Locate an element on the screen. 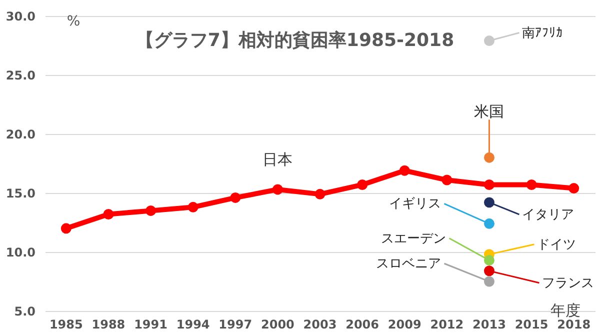  y-tick-label: 15.0 is located at coordinates (21, 193).